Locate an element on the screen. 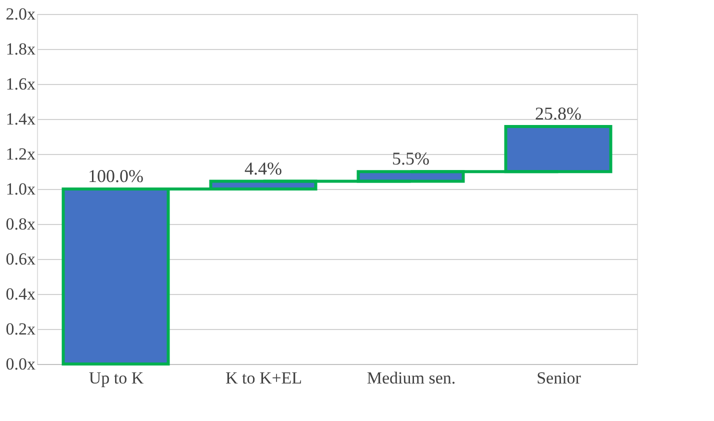 Image resolution: width=714 pixels, height=421 pixels. data-label: 5.5% is located at coordinates (411, 158).